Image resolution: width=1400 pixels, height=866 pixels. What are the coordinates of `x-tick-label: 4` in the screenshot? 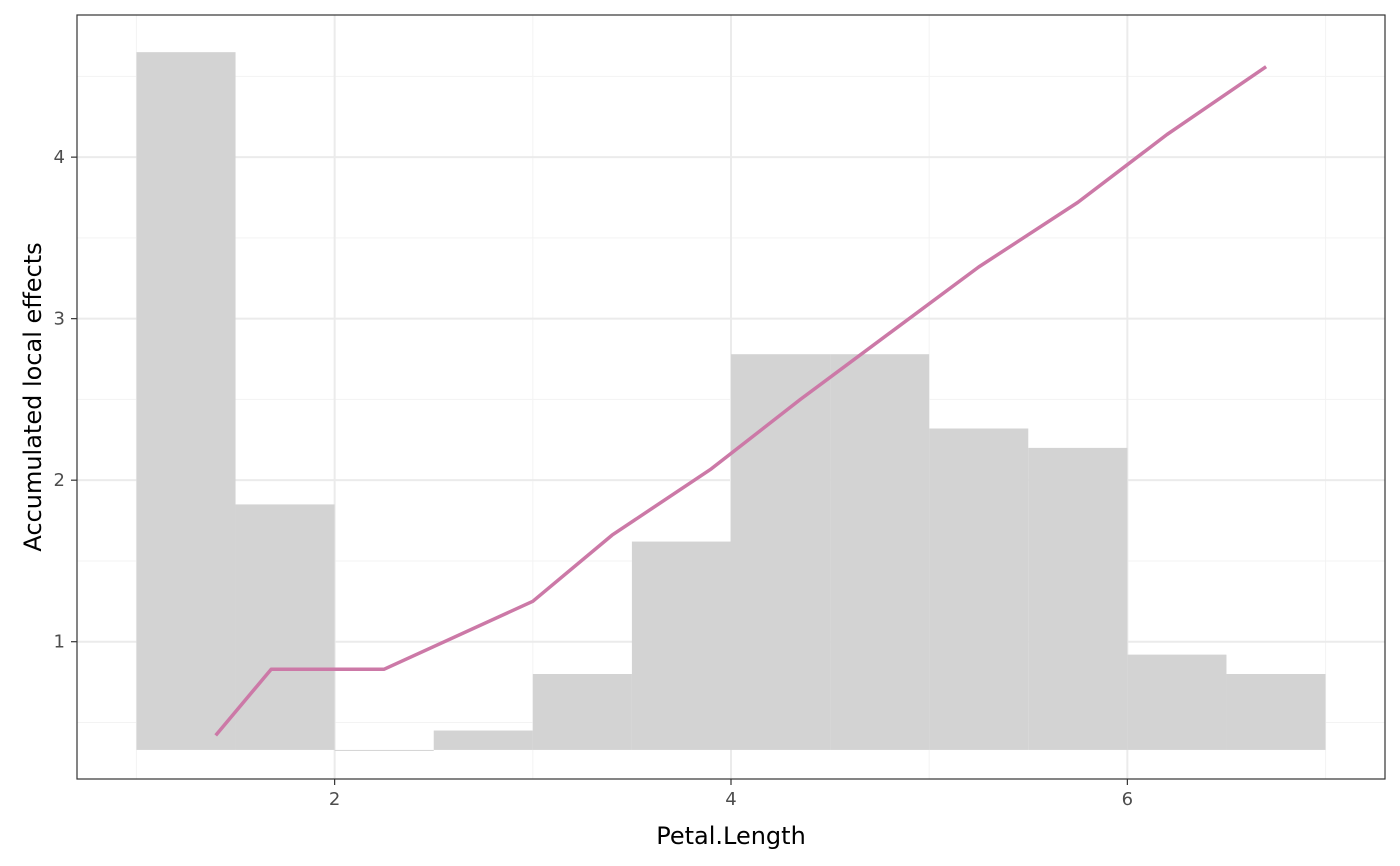 It's located at (730, 799).